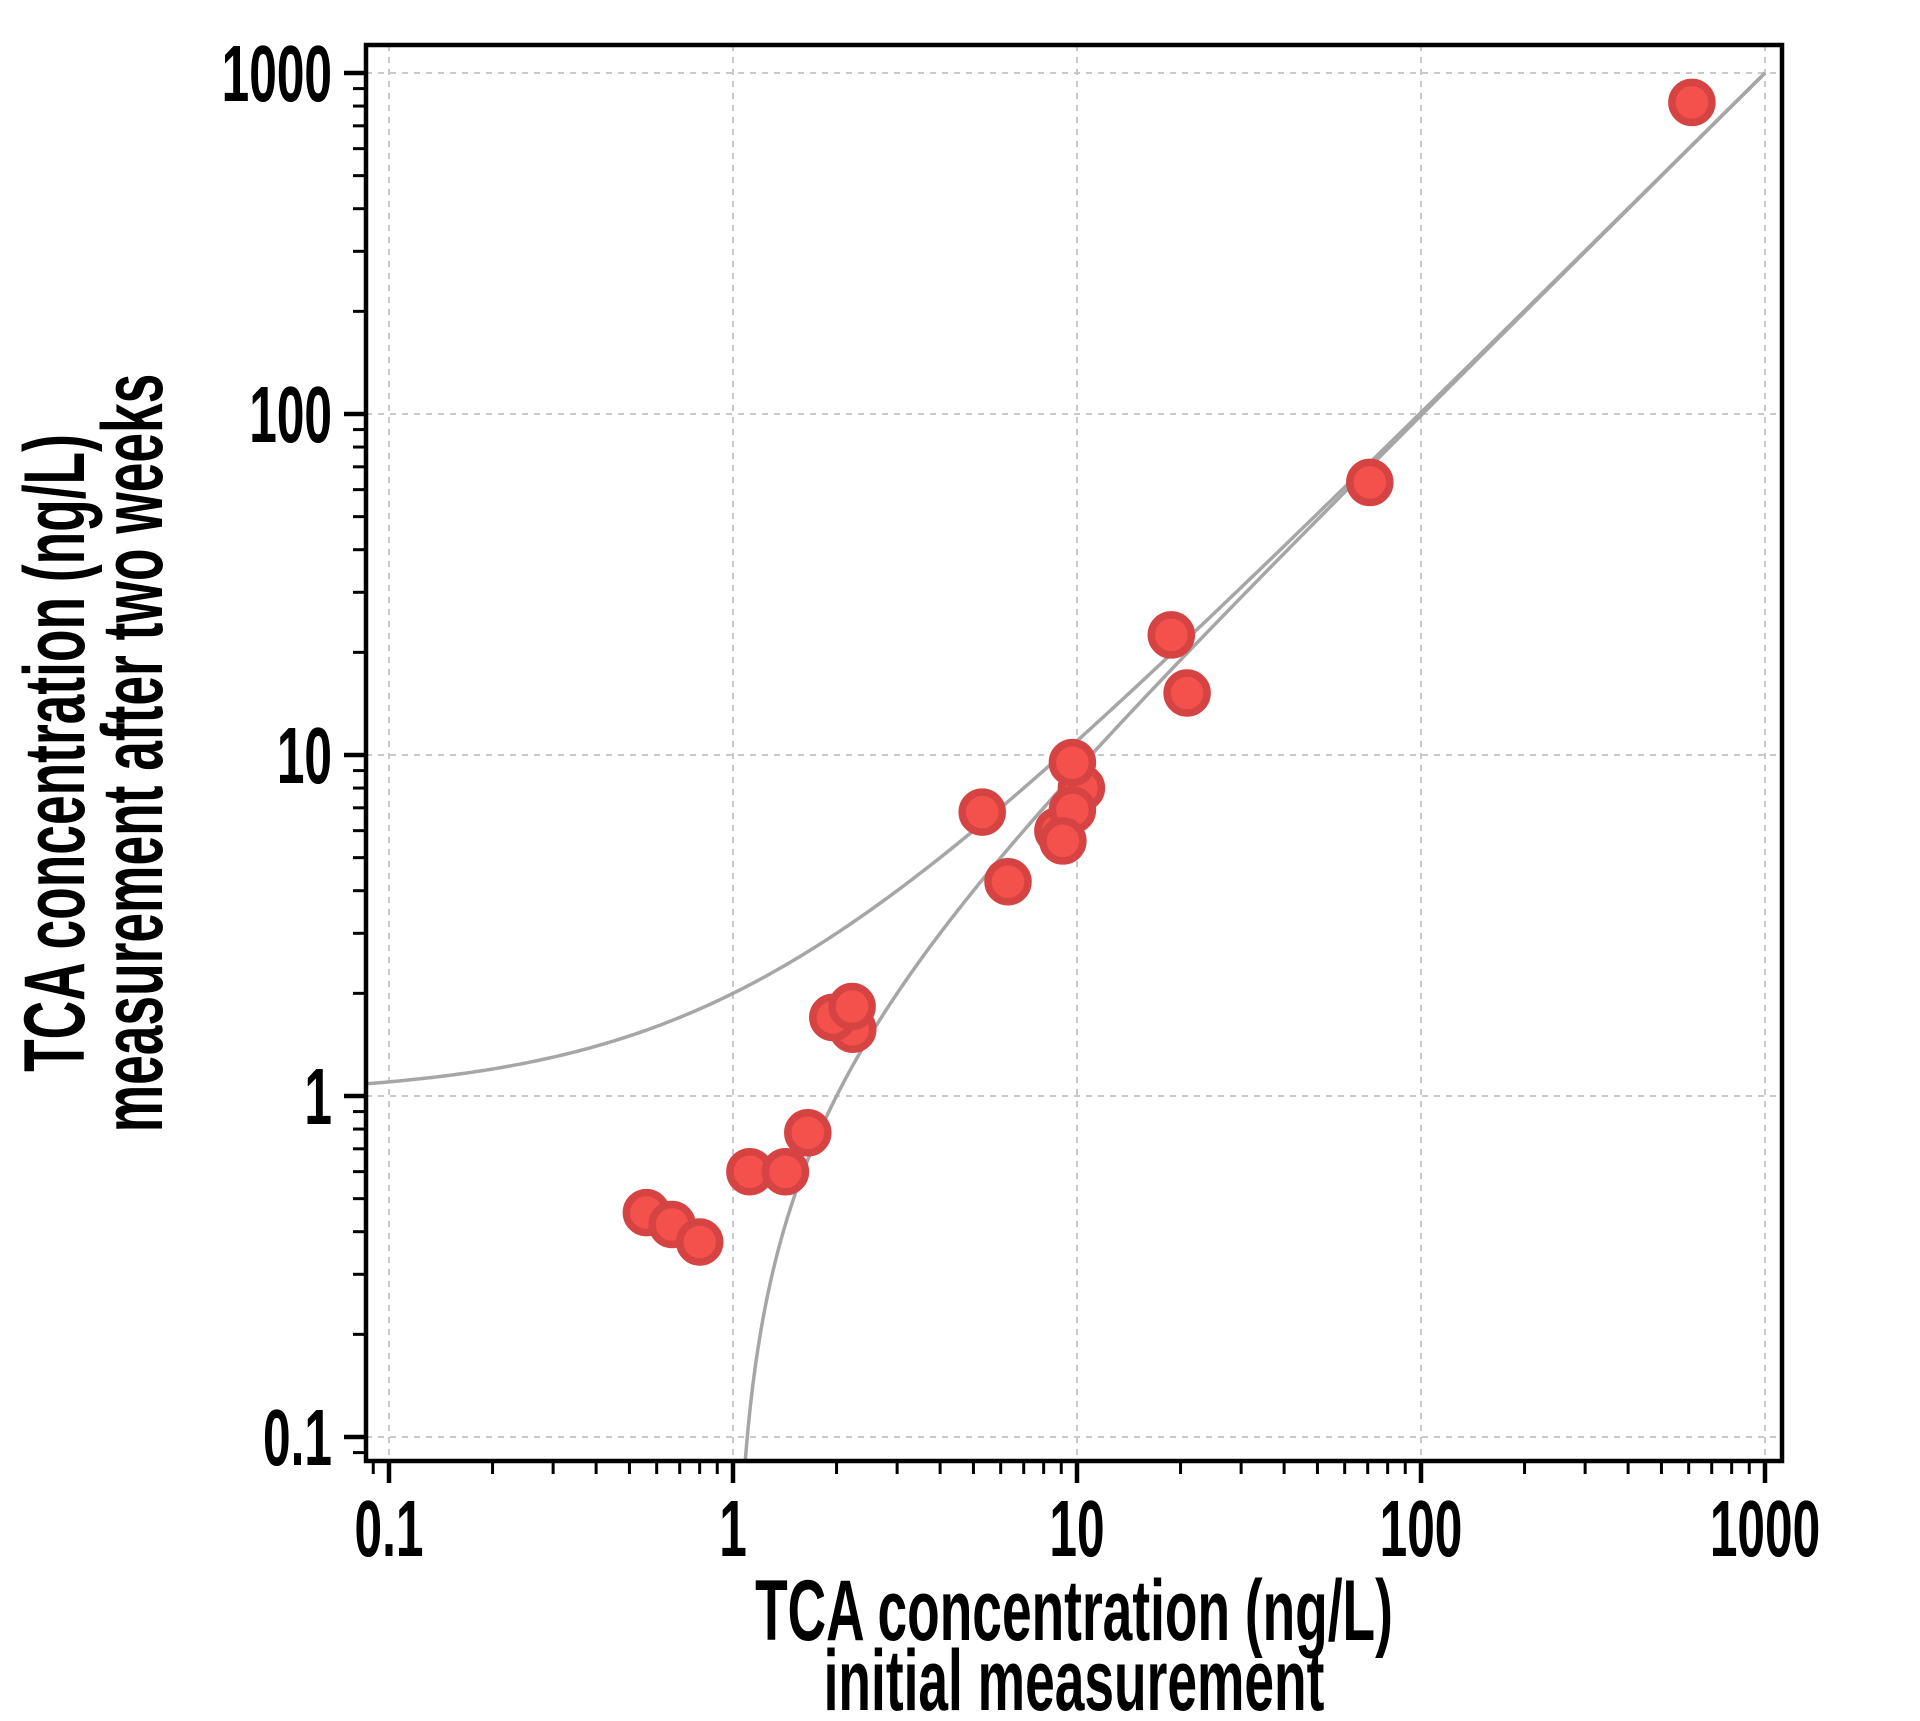  I want to click on x-tick-label: 0.1, so click(389, 1529).